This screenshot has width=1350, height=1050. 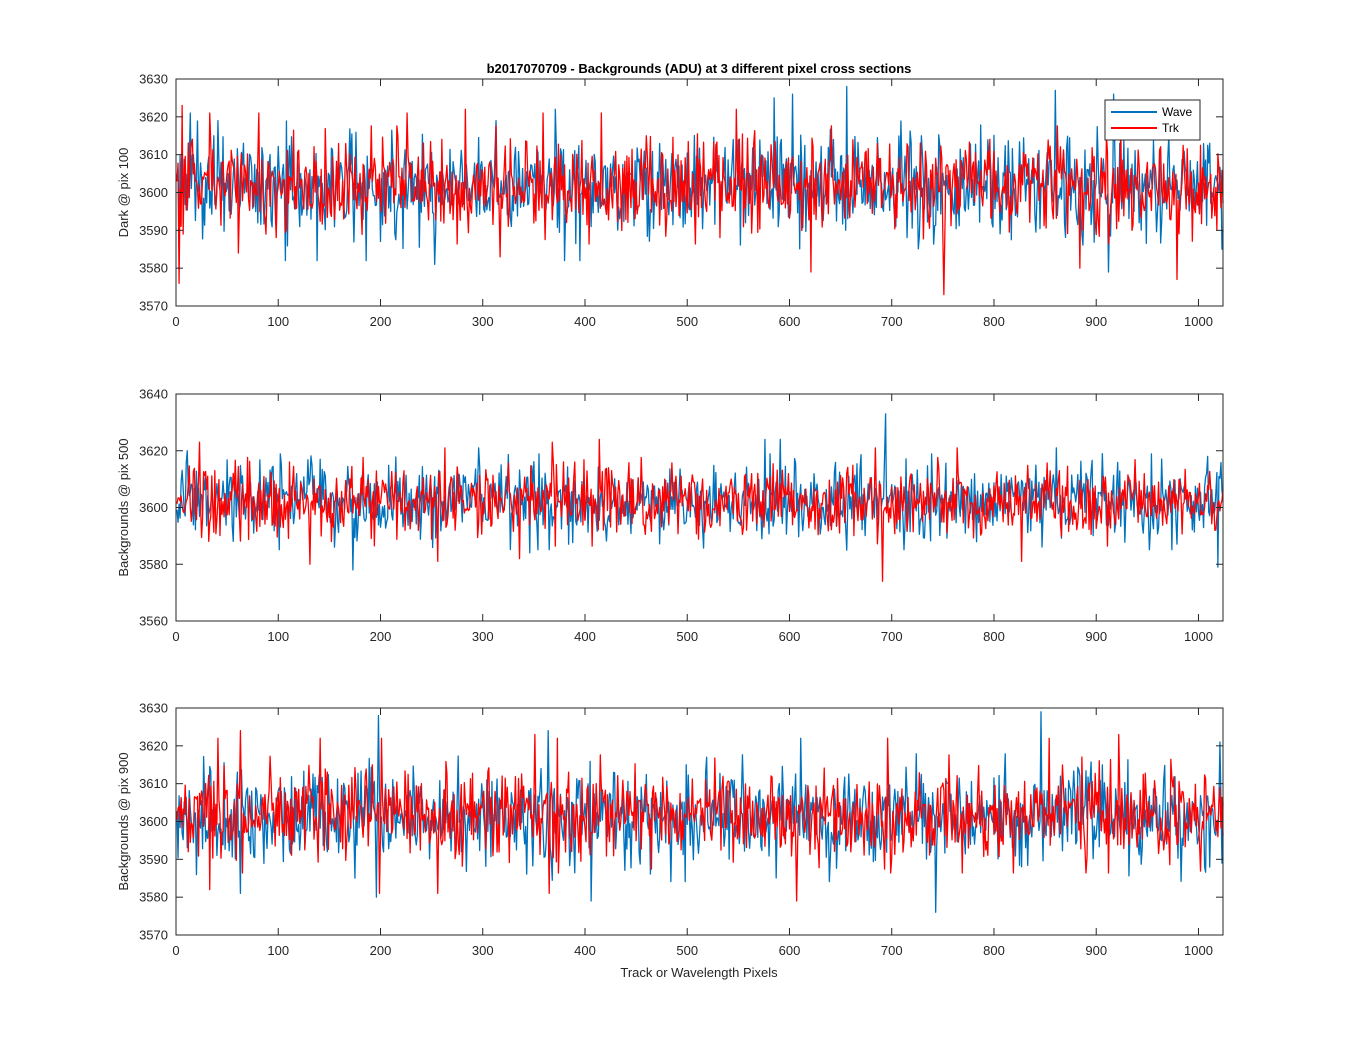 I want to click on legend-box, so click(x=1152, y=120).